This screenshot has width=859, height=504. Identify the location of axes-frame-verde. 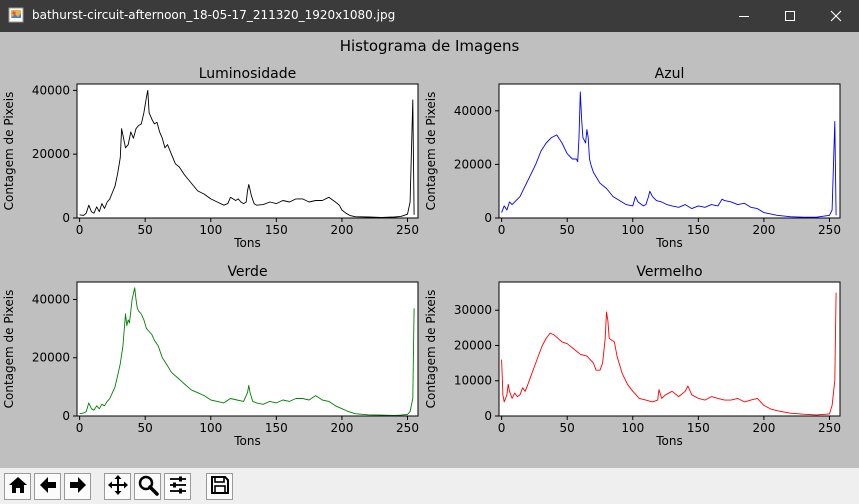
(247, 349).